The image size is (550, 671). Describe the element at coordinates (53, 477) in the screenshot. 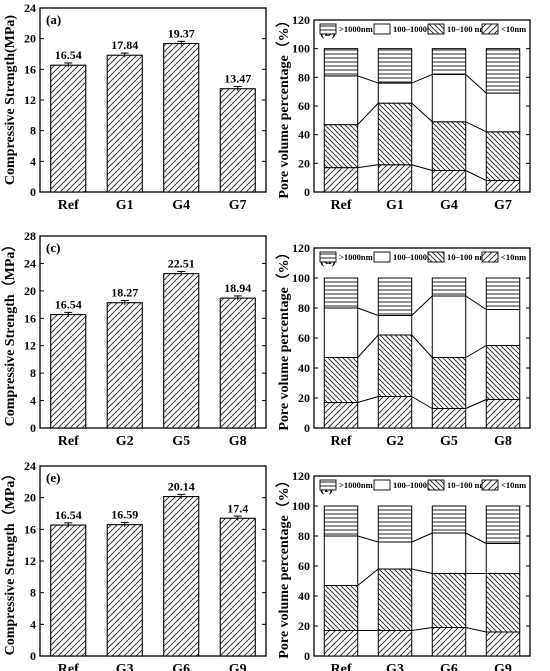

I see `panel-label: (e)` at that location.